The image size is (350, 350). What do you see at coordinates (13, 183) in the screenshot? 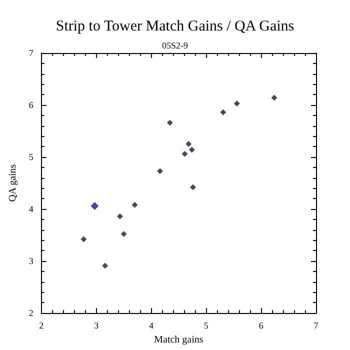
I see `y-axis-title: QA gains` at bounding box center [13, 183].